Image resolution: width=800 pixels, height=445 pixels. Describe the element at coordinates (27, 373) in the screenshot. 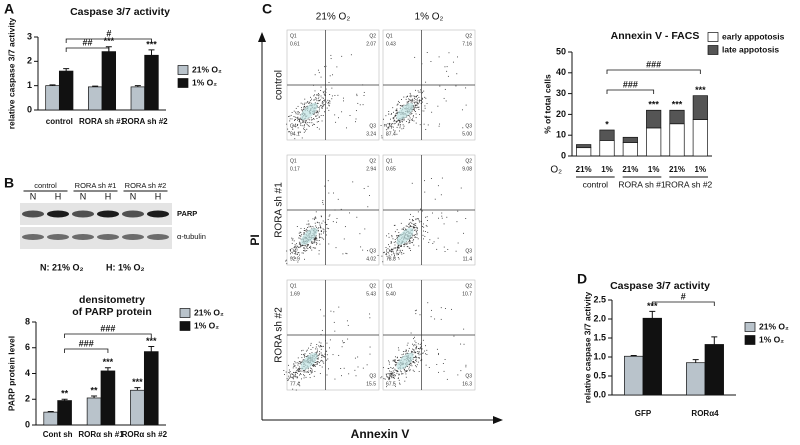

I see `y-tick-label: 4` at that location.